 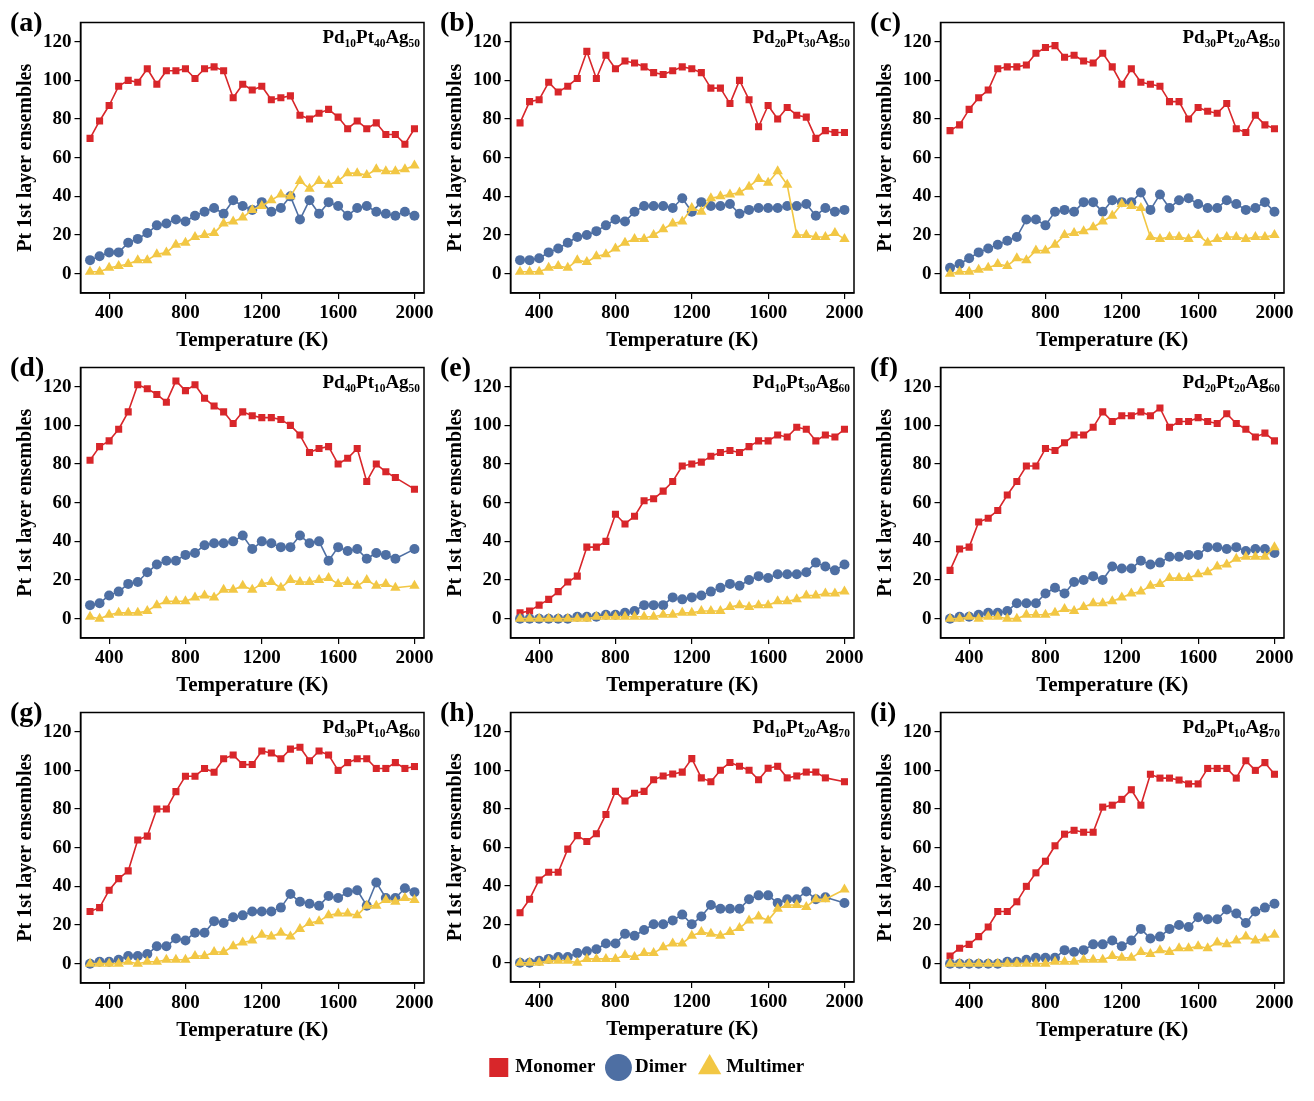 What do you see at coordinates (57, 385) in the screenshot?
I see `y-tick-label: 120` at bounding box center [57, 385].